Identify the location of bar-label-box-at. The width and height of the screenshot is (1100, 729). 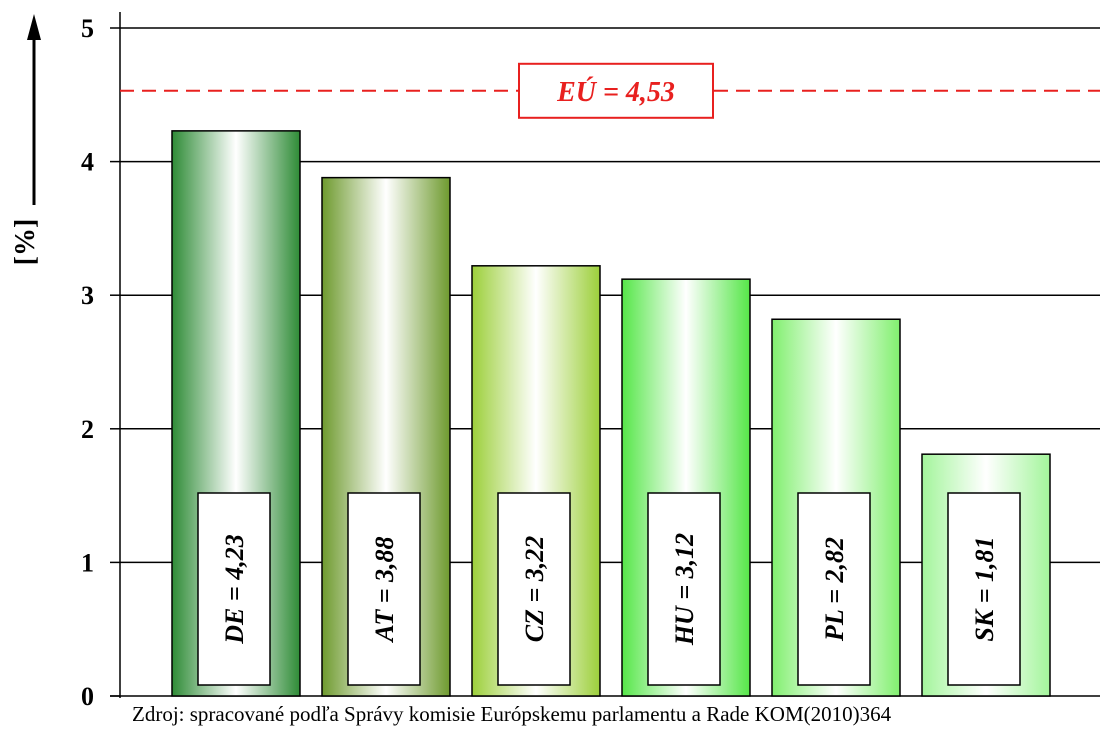
(384, 589).